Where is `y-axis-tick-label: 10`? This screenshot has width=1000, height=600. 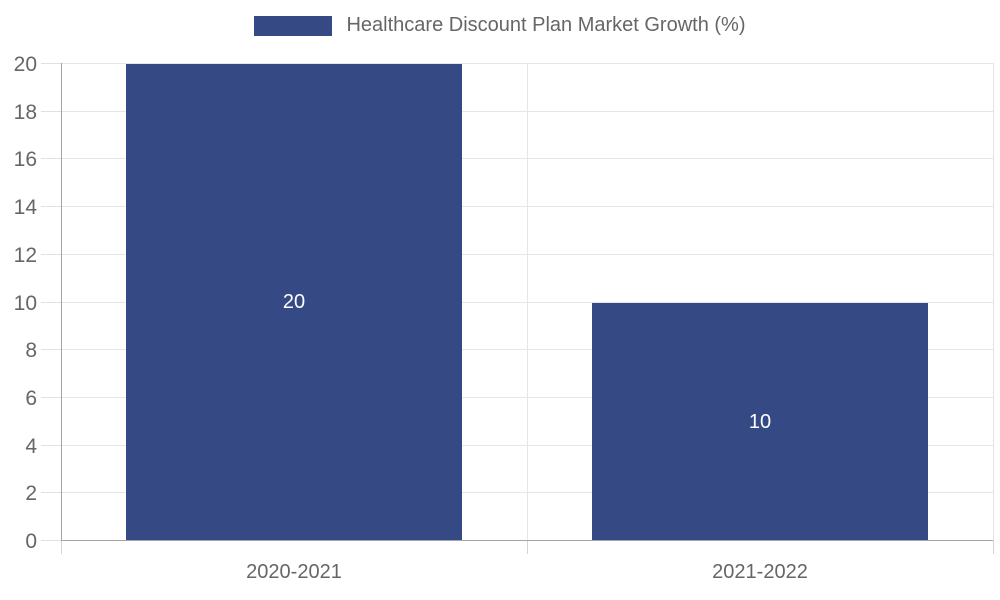 y-axis-tick-label: 10 is located at coordinates (25, 303).